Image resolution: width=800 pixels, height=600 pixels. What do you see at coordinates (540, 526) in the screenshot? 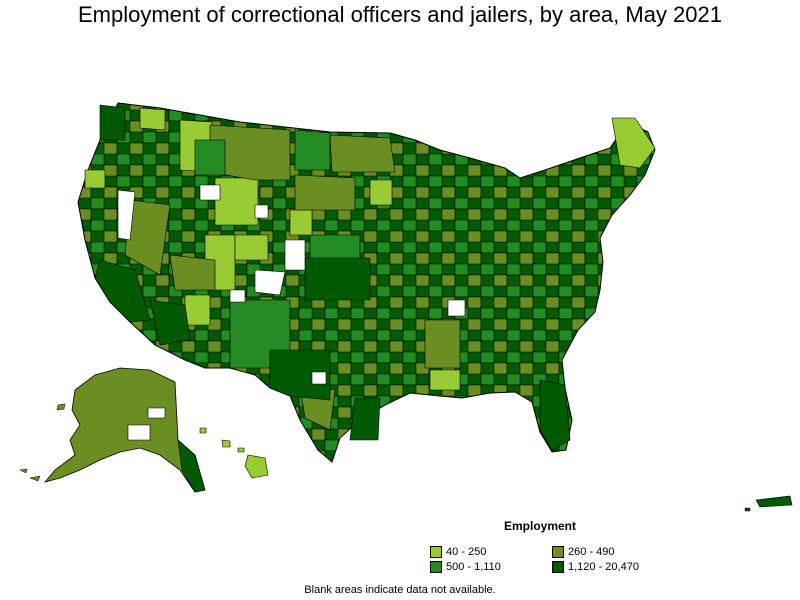
I see `legend-title: Employment` at bounding box center [540, 526].